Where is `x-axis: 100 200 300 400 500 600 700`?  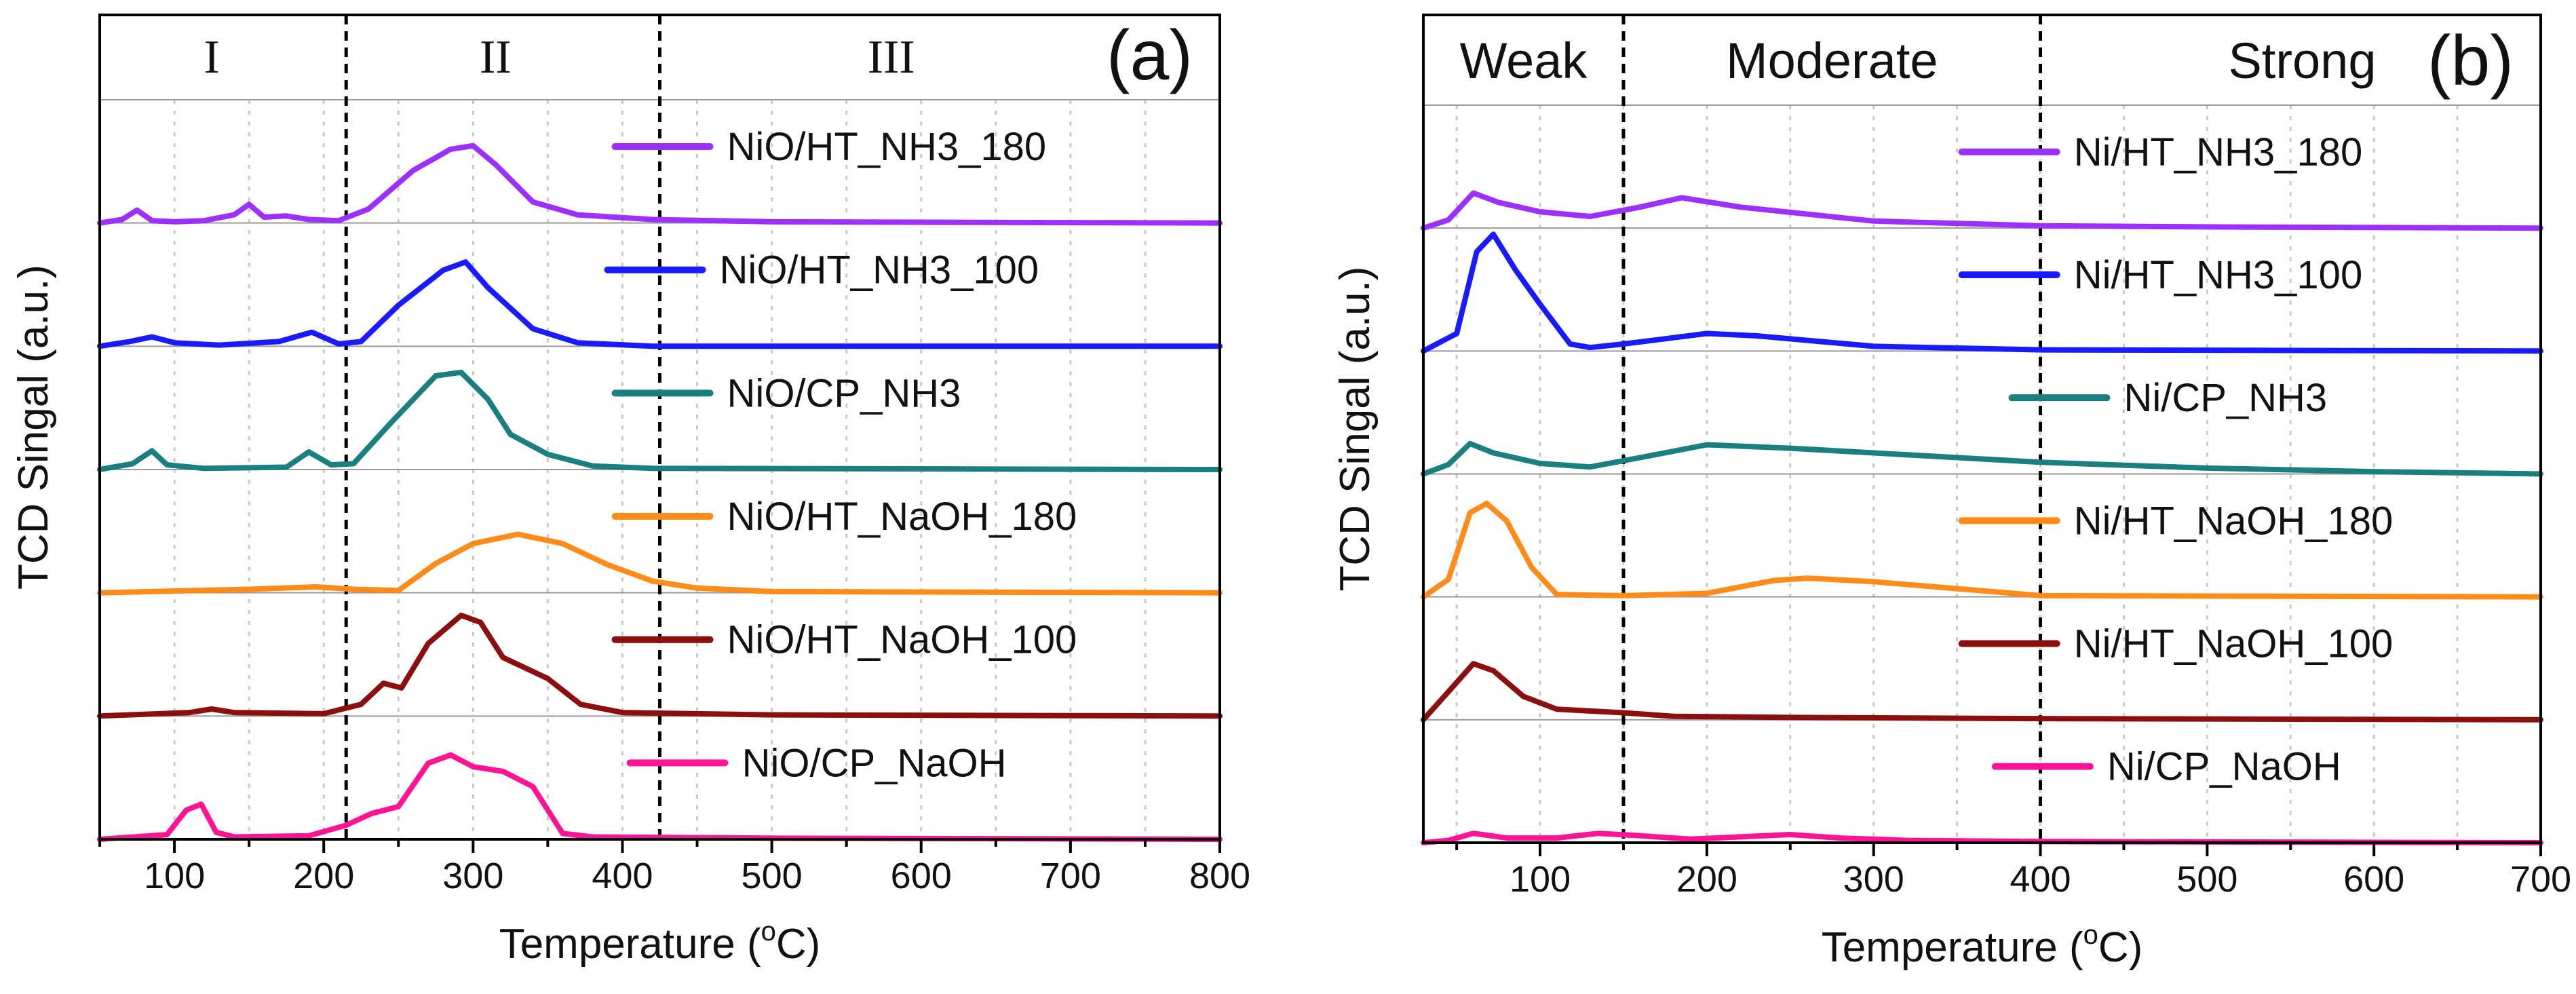 x-axis: 100 200 300 400 500 600 700 is located at coordinates (2013, 871).